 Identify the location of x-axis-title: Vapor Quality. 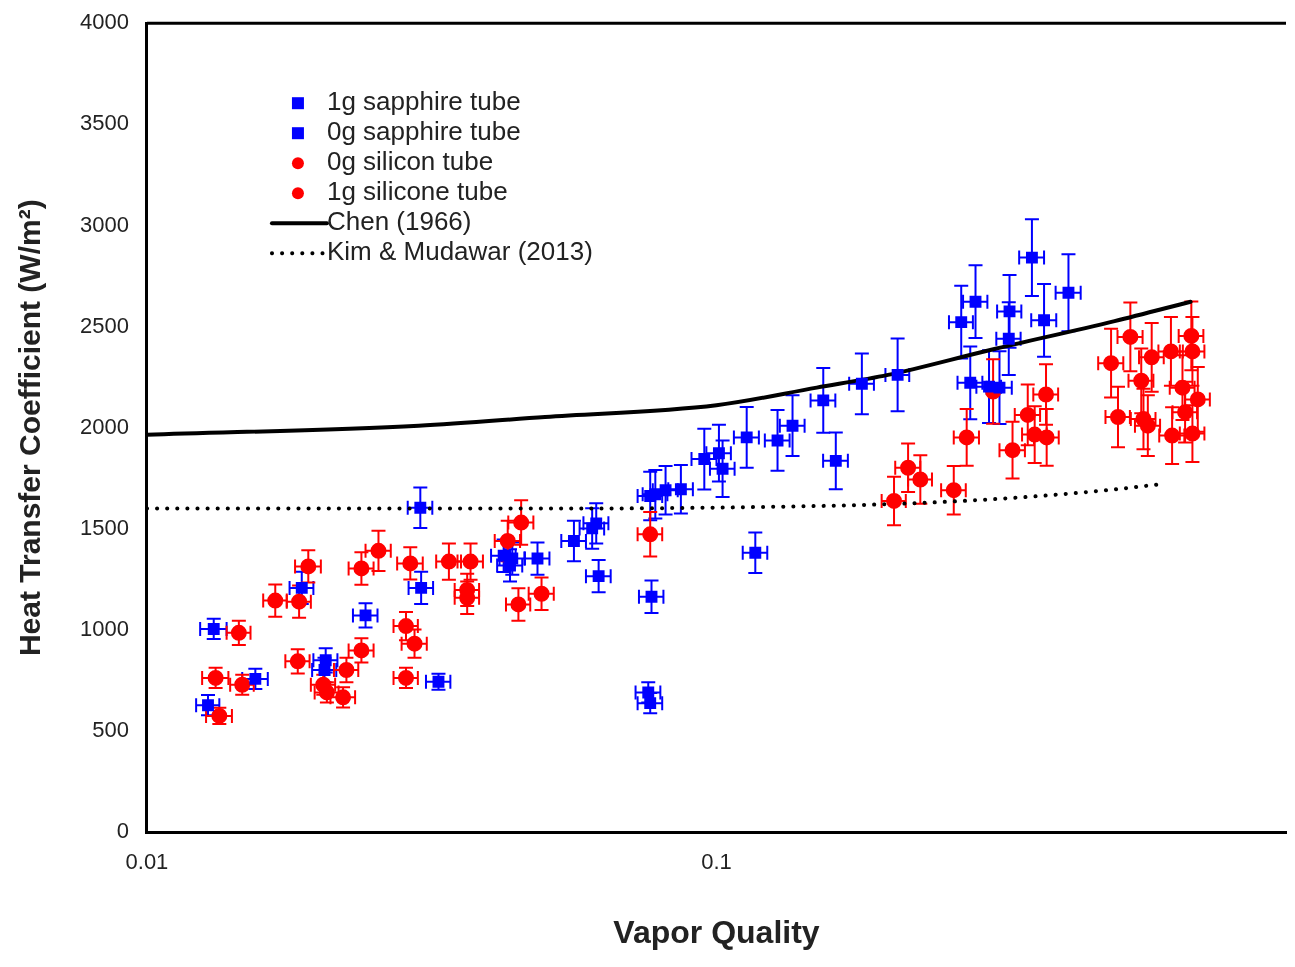
(716, 931).